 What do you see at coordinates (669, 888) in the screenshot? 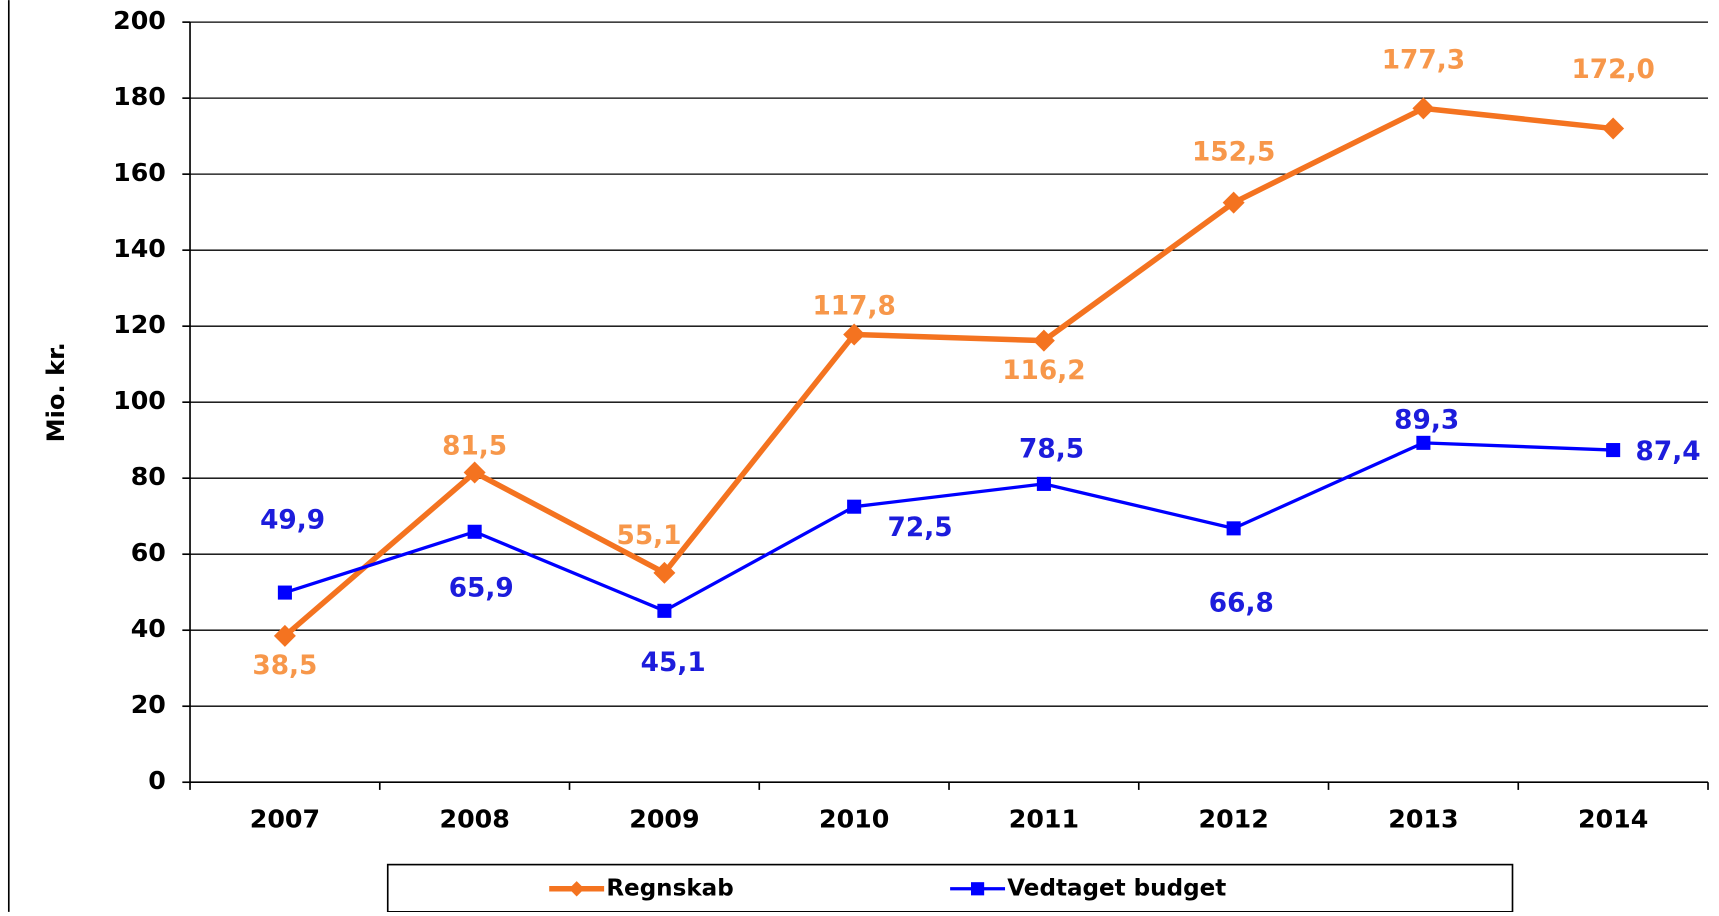
I see `legend-label: Regnskab` at bounding box center [669, 888].